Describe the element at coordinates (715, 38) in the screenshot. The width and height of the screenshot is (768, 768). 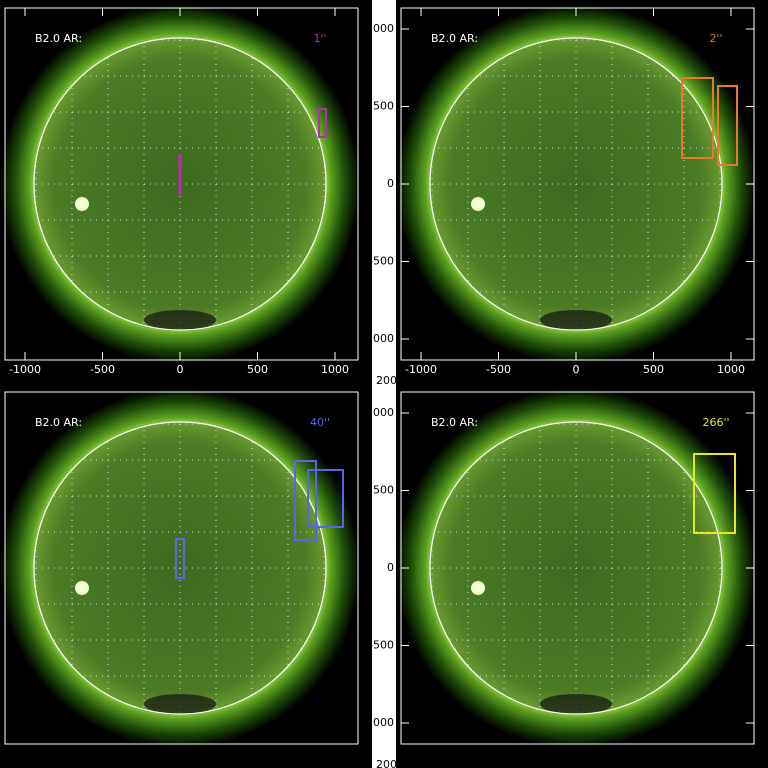
I see `size-label: 2''` at that location.